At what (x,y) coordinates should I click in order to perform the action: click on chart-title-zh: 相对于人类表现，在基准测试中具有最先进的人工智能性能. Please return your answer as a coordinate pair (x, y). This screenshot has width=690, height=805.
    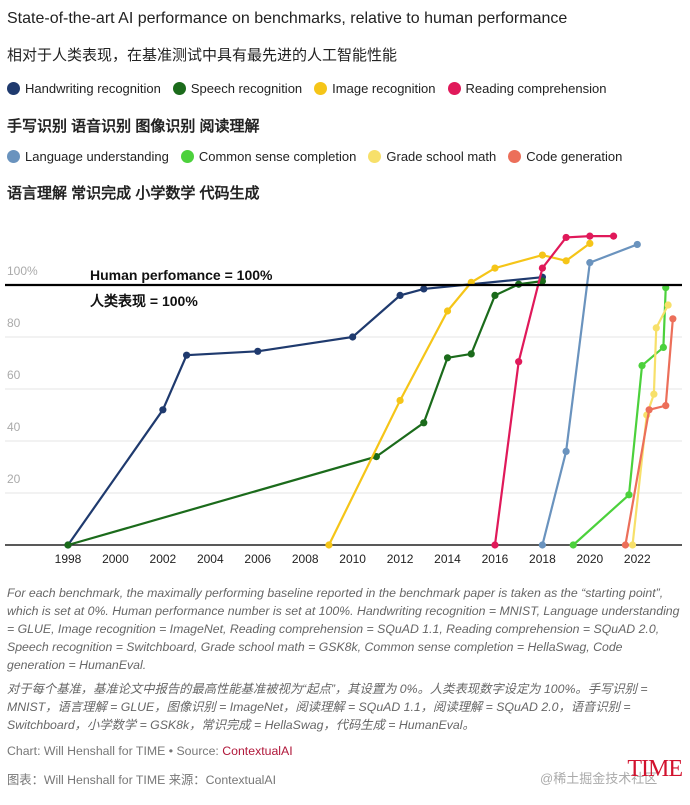
    Looking at the image, I should click on (202, 55).